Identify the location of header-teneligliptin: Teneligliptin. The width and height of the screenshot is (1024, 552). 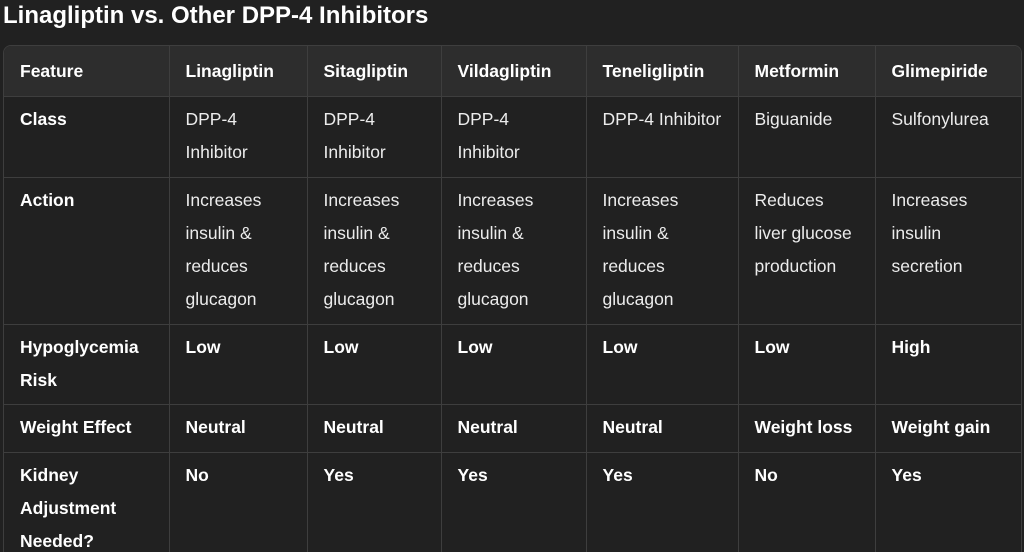
(662, 71).